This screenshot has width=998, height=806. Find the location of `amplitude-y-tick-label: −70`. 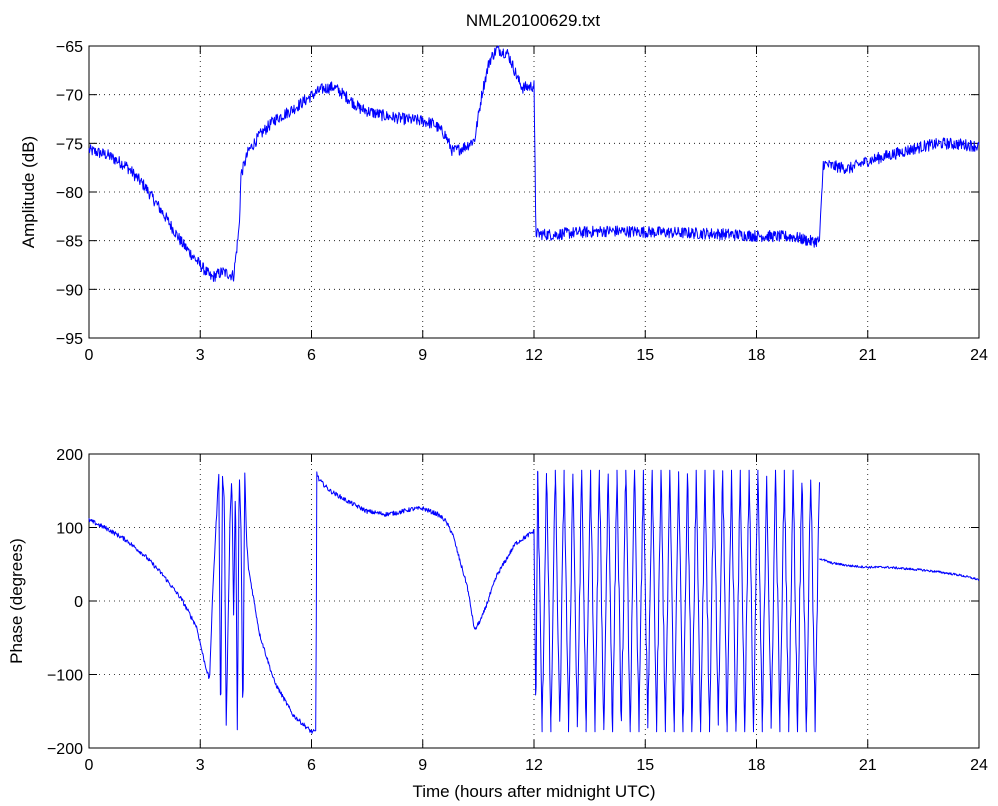

amplitude-y-tick-label: −70 is located at coordinates (69, 96).